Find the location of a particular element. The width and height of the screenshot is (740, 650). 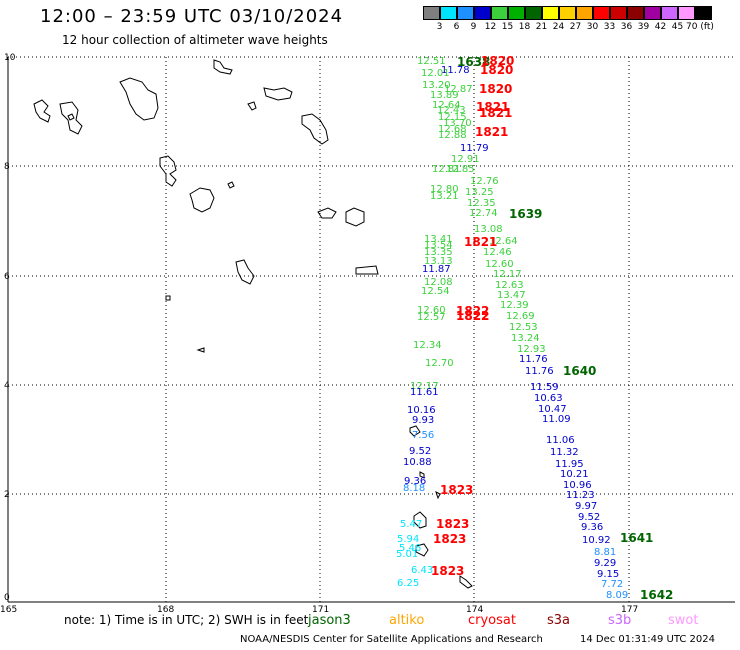

wave-height-value: 11.23 is located at coordinates (580, 495).